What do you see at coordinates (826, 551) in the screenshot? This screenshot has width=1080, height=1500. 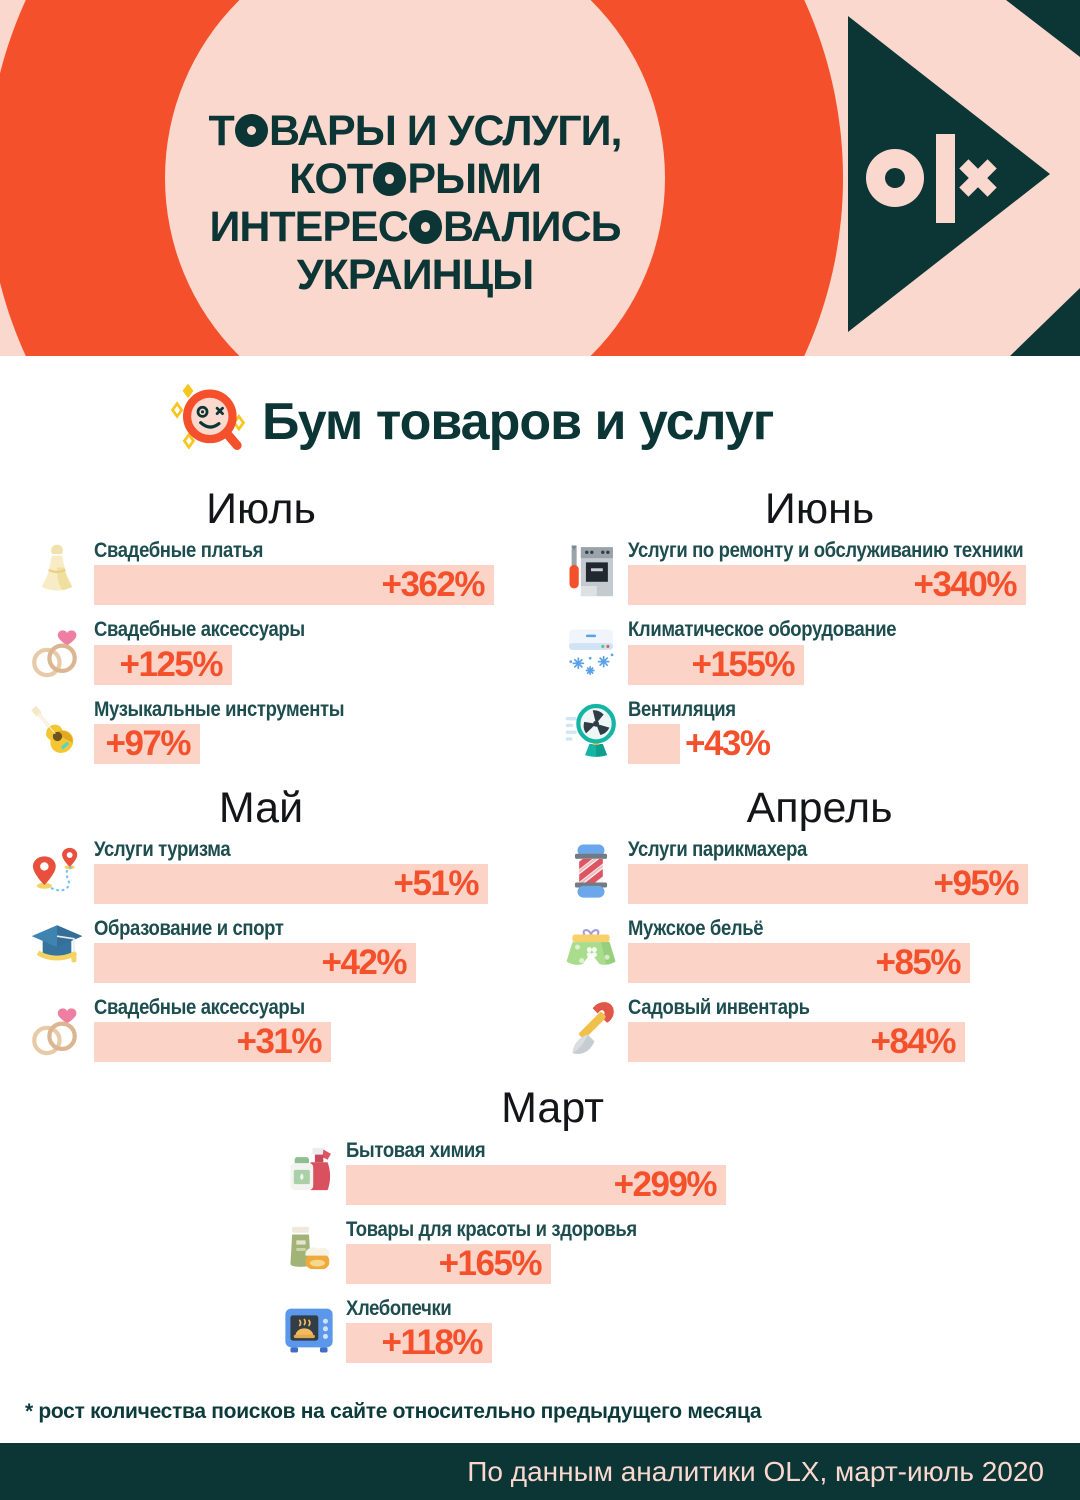 I see `item-label: Услуги по ремонту и обслуживанию техники` at bounding box center [826, 551].